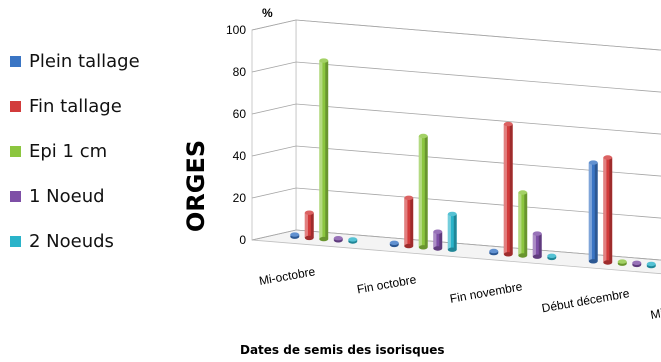 The width and height of the screenshot is (661, 362). Describe the element at coordinates (242, 240) in the screenshot. I see `y-tick-label: 0` at that location.